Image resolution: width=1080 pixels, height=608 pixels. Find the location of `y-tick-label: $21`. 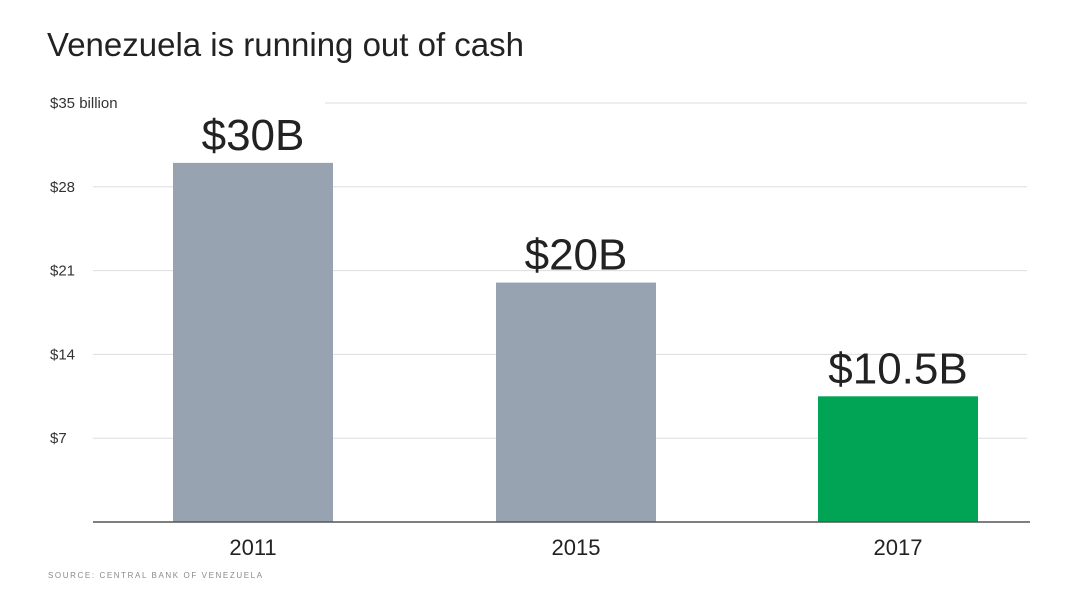

y-tick-label: $21 is located at coordinates (62, 271).